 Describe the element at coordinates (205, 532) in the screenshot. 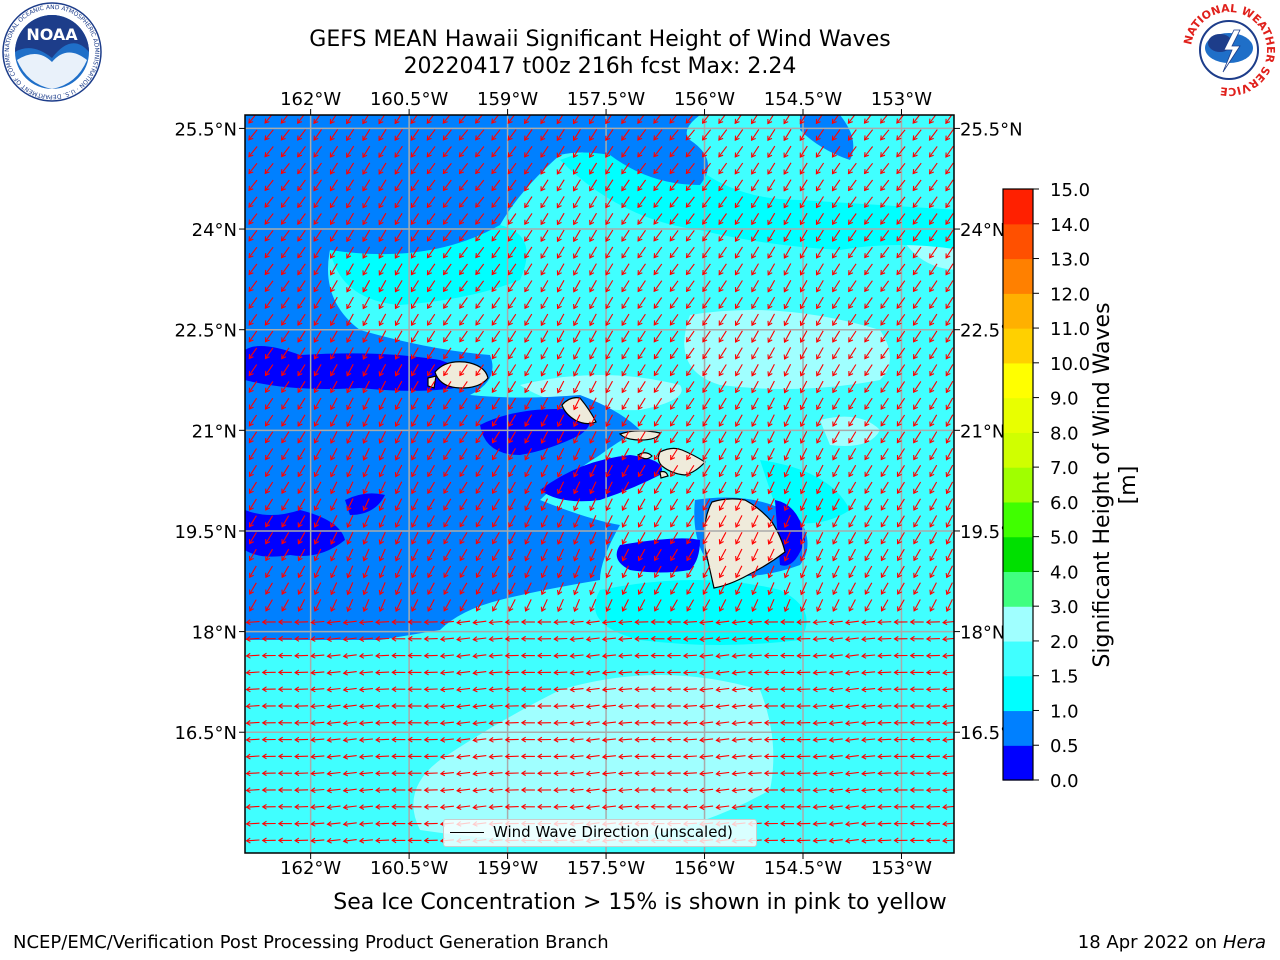

I see `lat-label-left: 19.5°N` at that location.